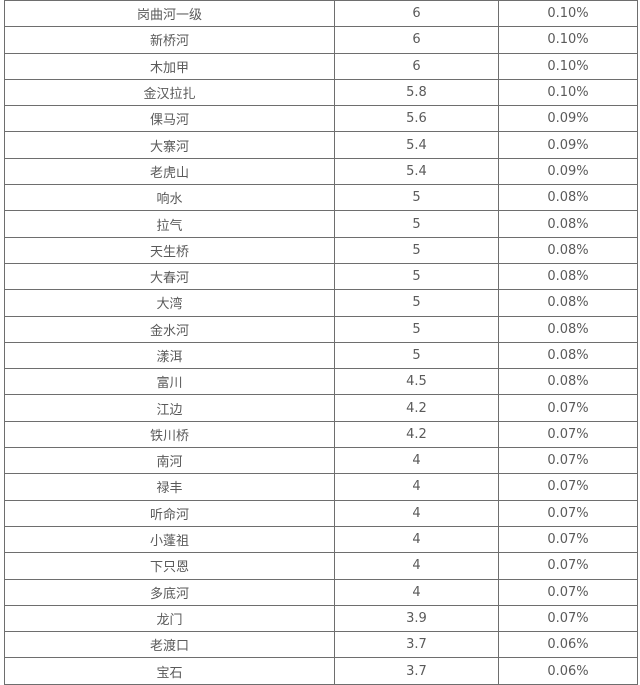  What do you see at coordinates (169, 618) in the screenshot?
I see `name-cell: 龙门` at bounding box center [169, 618].